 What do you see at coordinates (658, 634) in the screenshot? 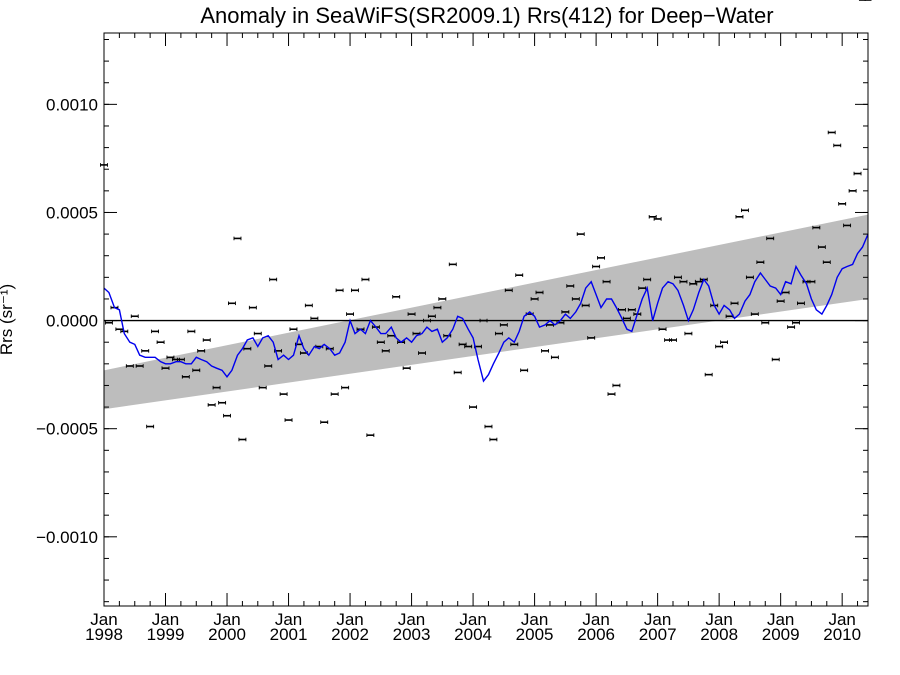
I see `x-tick-year-label: 2007` at bounding box center [658, 634].